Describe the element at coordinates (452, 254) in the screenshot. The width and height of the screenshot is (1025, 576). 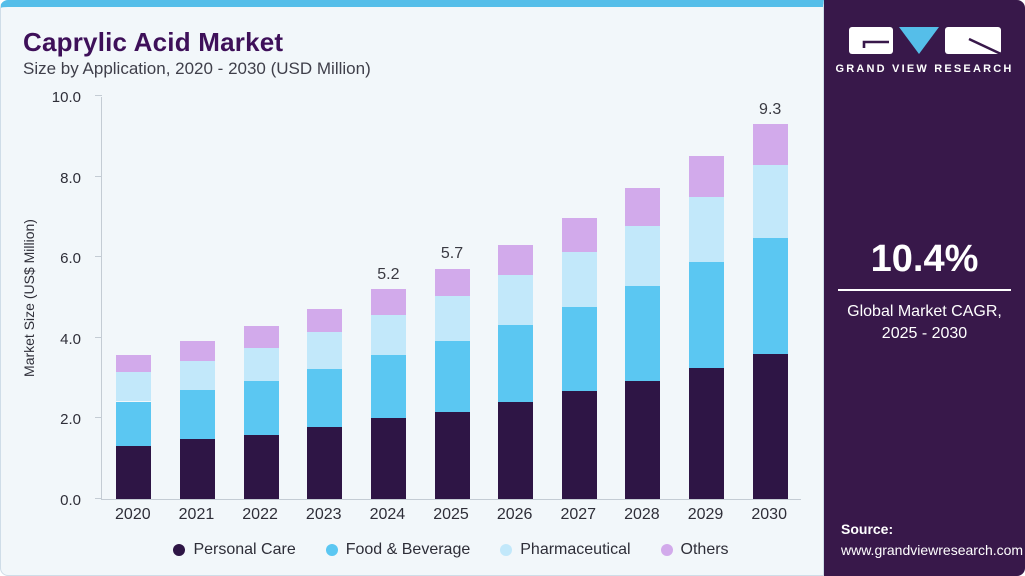
I see `bar-total-label: 5.7` at that location.